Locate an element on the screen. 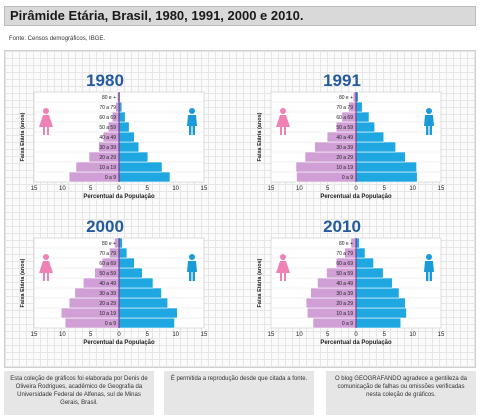  year-label: 1980 is located at coordinates (105, 80).